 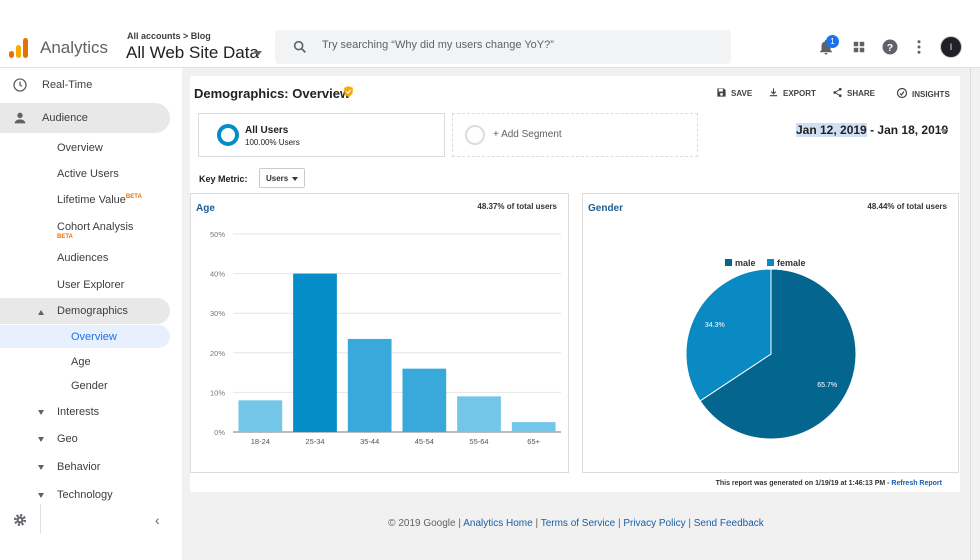 What do you see at coordinates (219, 432) in the screenshot?
I see `y-tick-label: 0%` at bounding box center [219, 432].